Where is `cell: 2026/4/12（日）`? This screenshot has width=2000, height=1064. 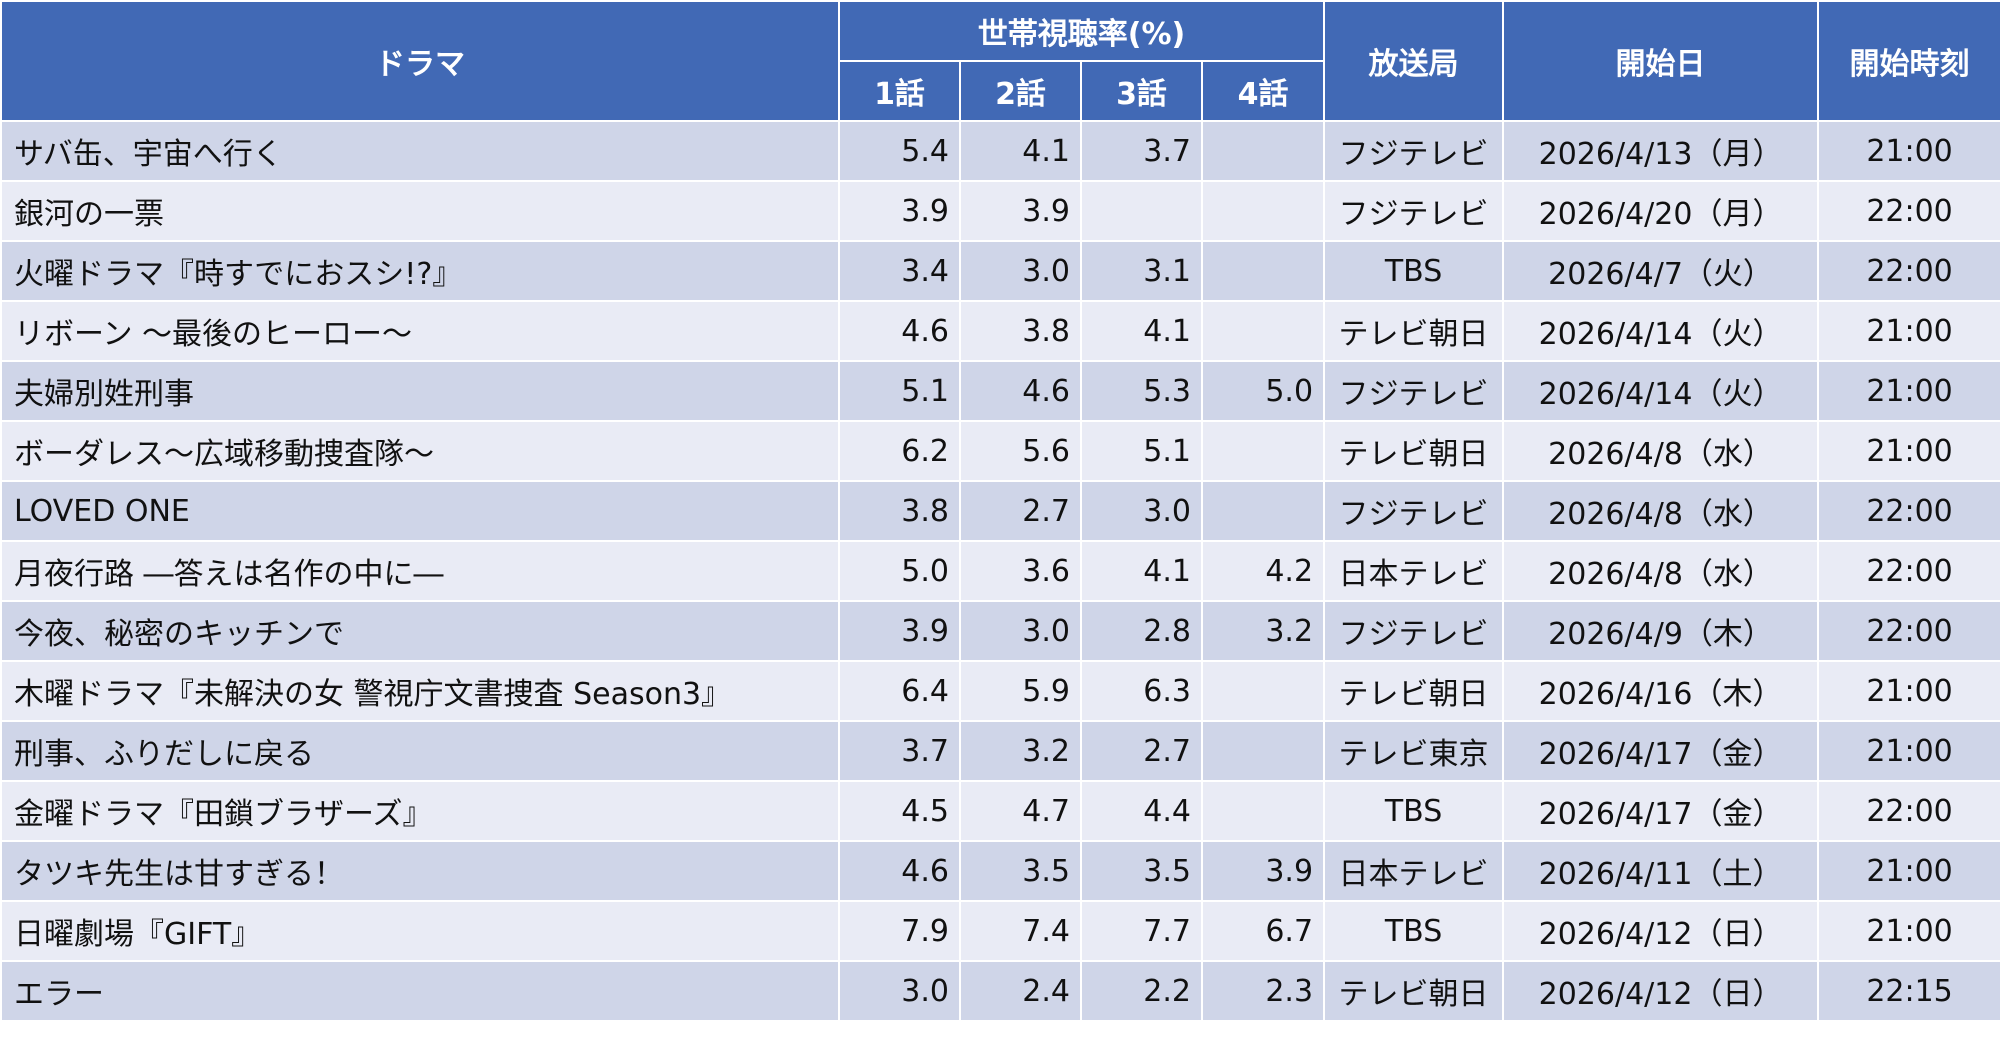 cell: 2026/4/12（日） is located at coordinates (1661, 991).